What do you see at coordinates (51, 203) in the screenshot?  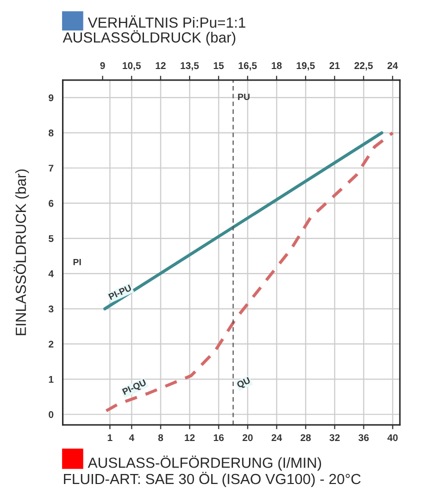 I see `y-tick-label: 6` at bounding box center [51, 203].